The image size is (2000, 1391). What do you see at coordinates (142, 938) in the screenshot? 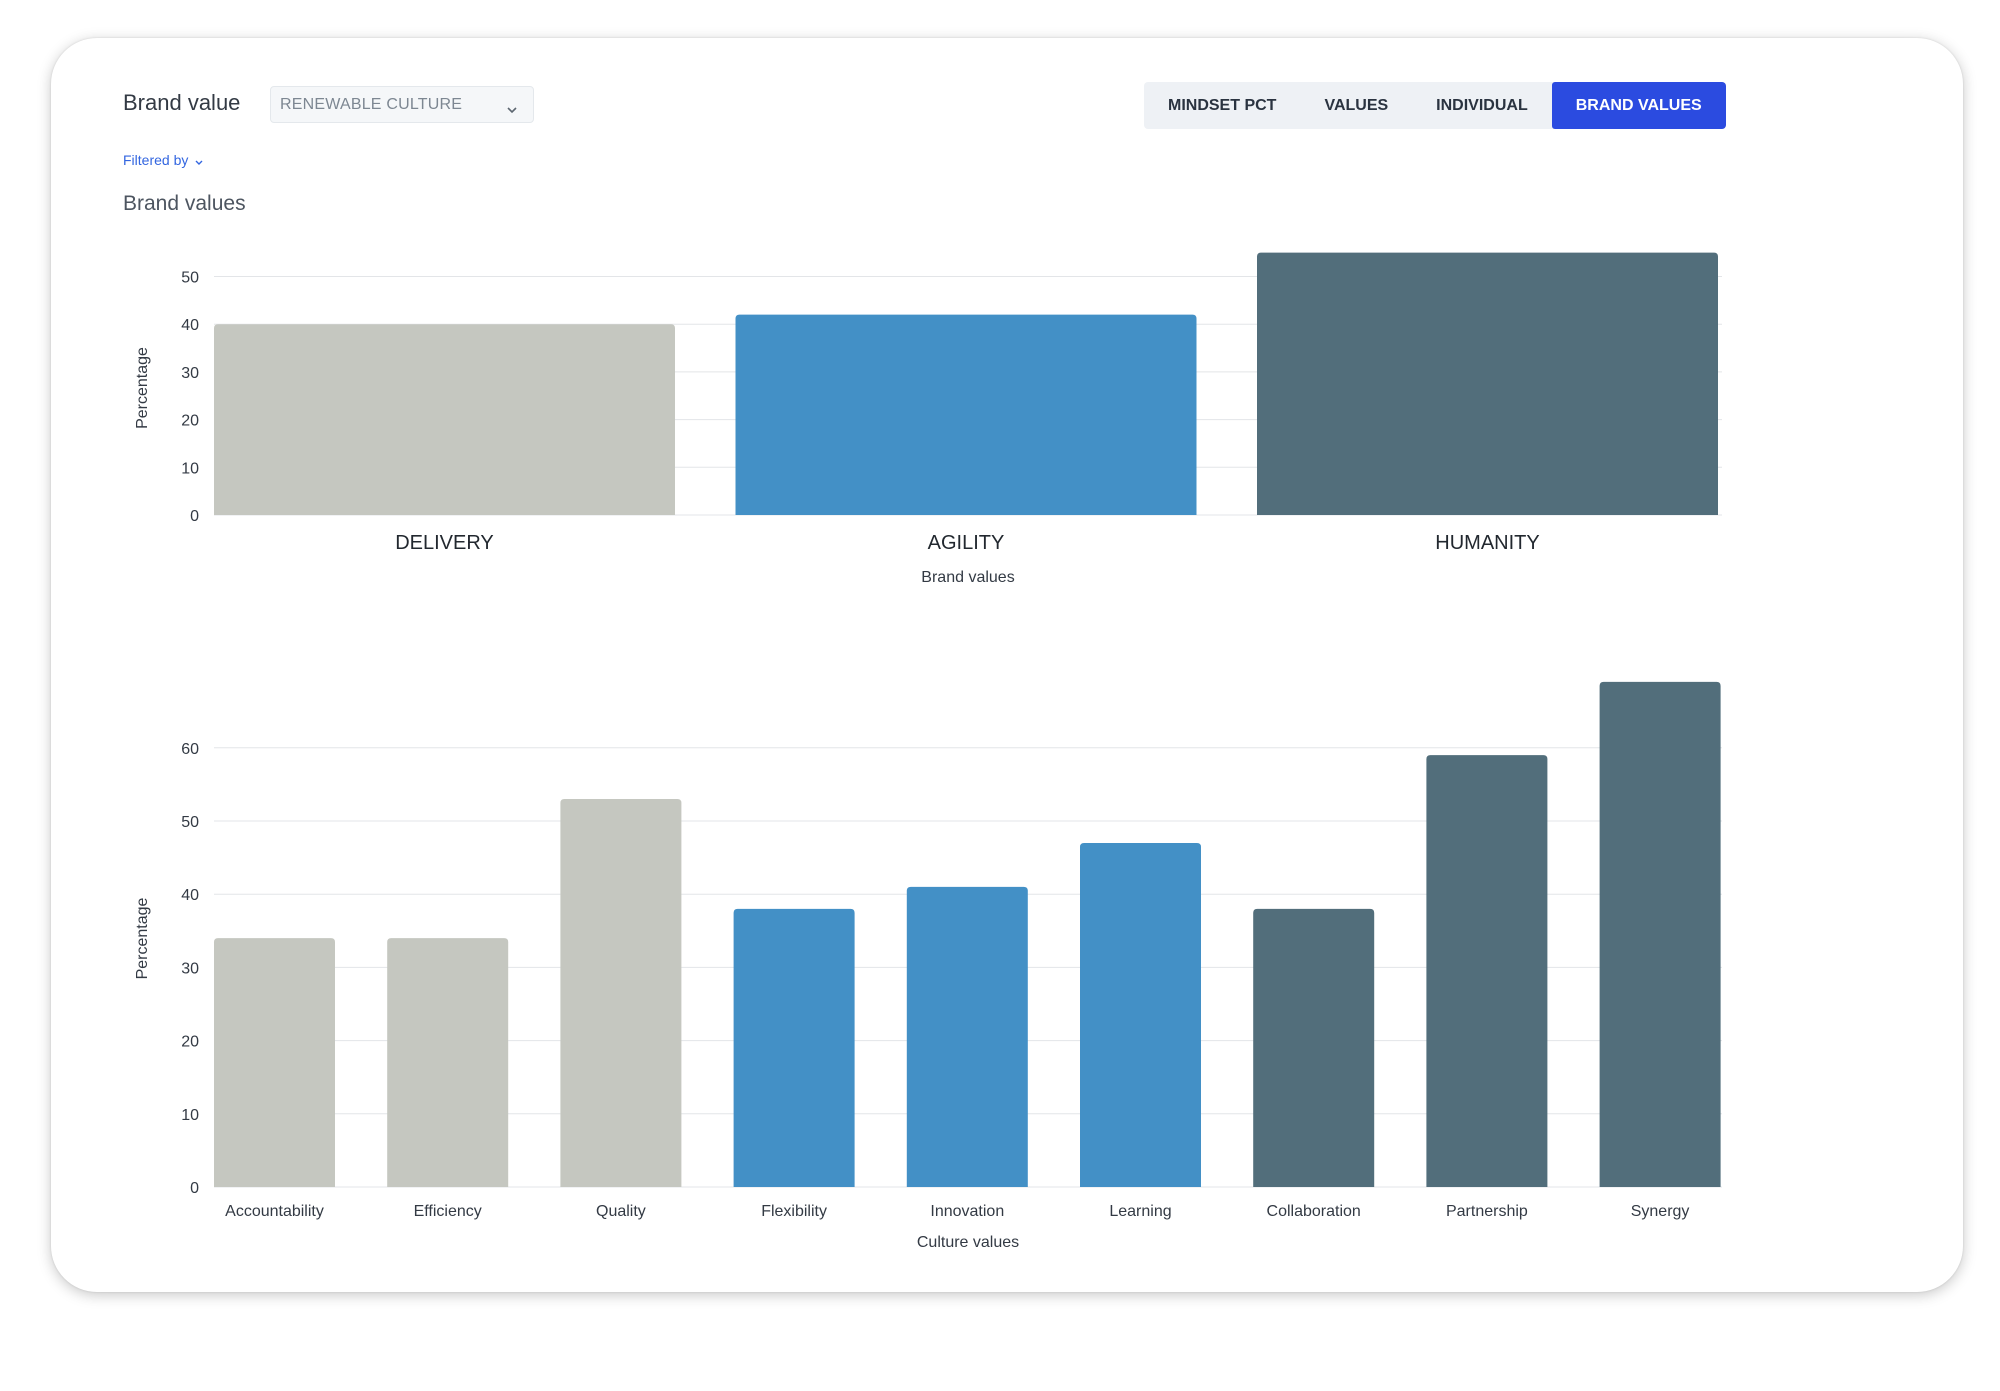
I see `culture-y-axis-title: Percentage` at bounding box center [142, 938].